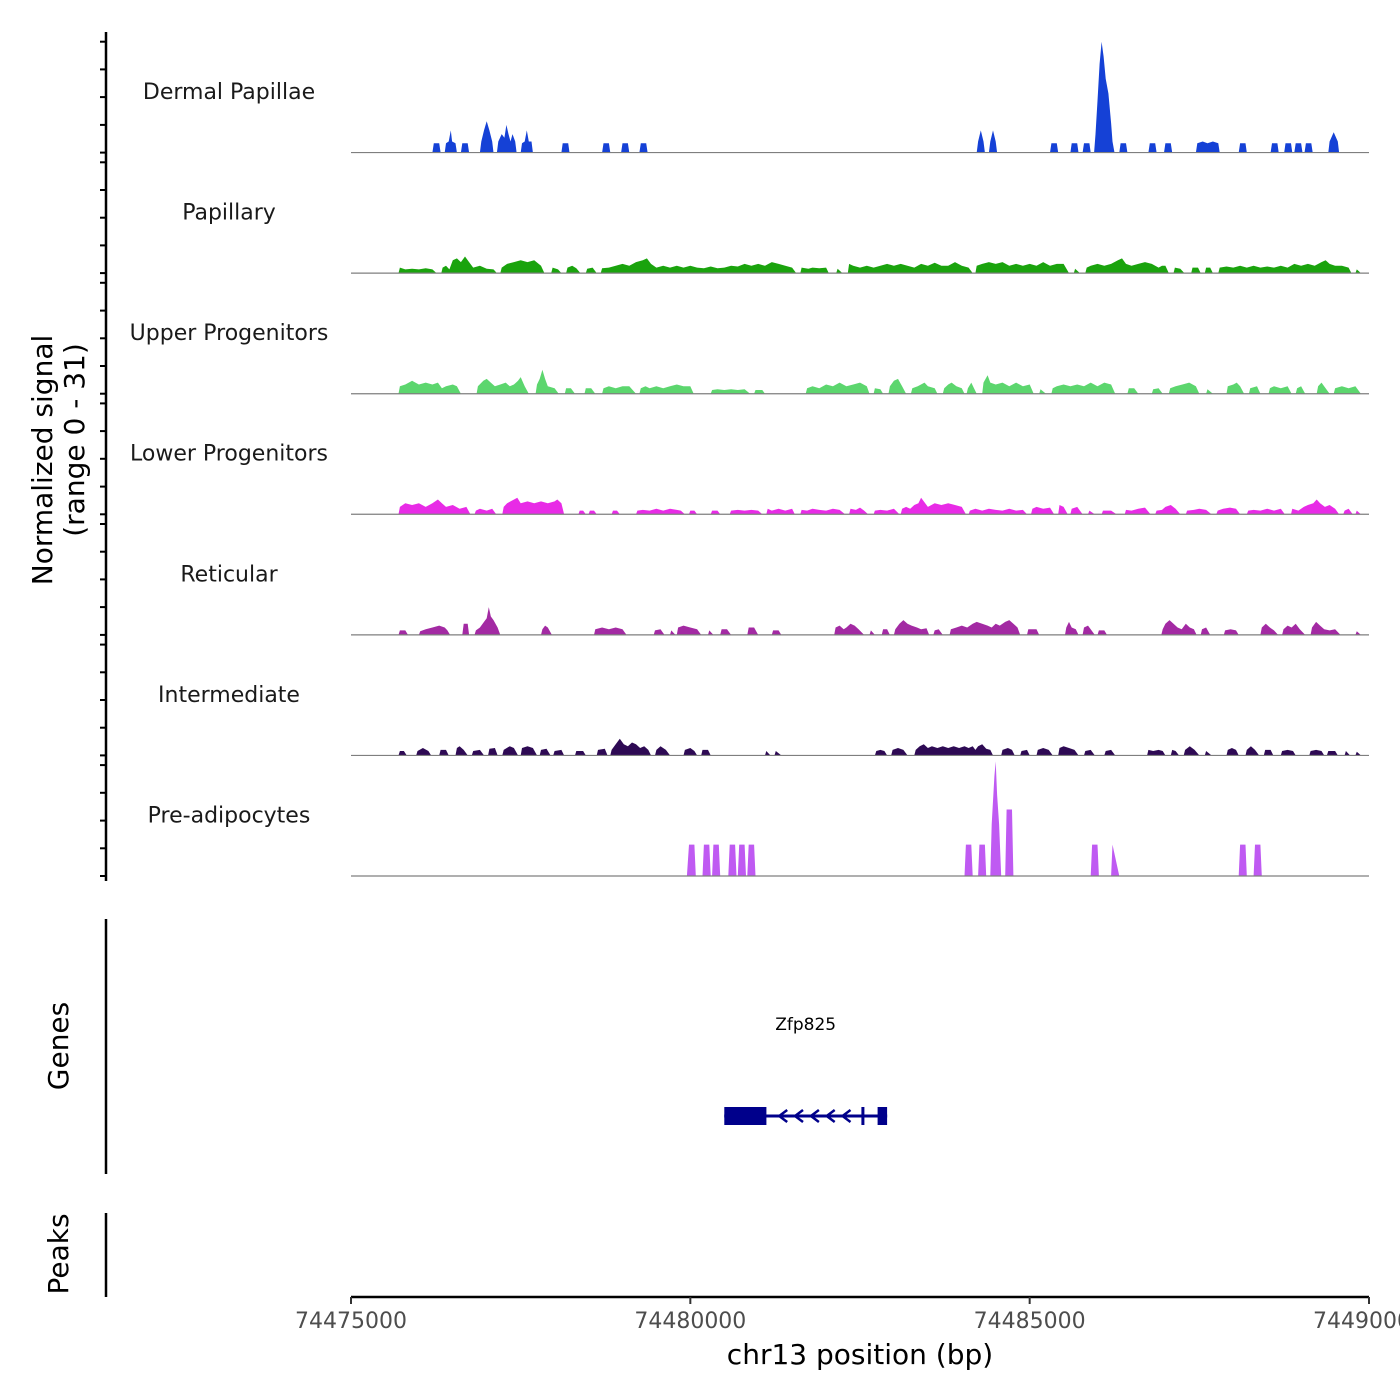 The width and height of the screenshot is (1400, 1400). What do you see at coordinates (847, 1315) in the screenshot?
I see `x-axis-ticks: 74475000 74480000 74485000 74490000` at bounding box center [847, 1315].